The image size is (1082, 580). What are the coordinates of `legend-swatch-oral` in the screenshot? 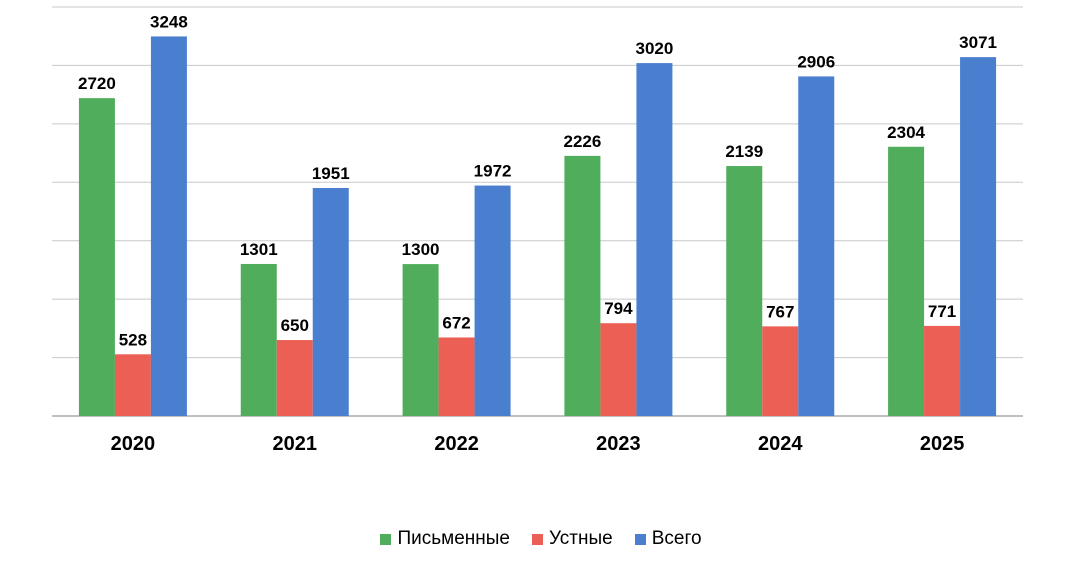 It's located at (537, 539).